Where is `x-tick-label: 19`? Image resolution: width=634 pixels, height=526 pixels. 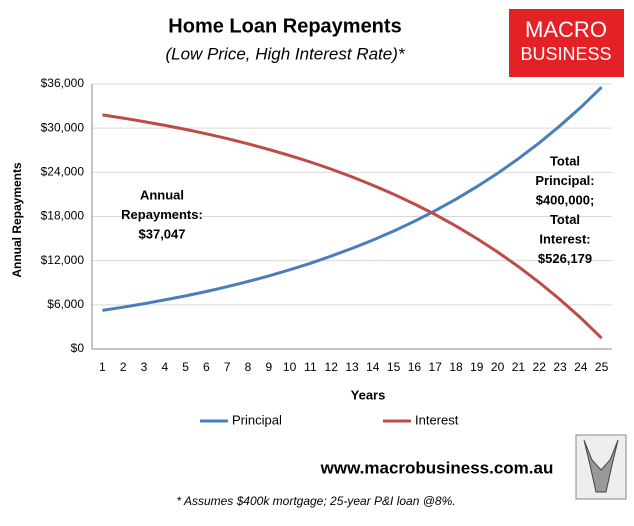 x-tick-label: 19 is located at coordinates (477, 367).